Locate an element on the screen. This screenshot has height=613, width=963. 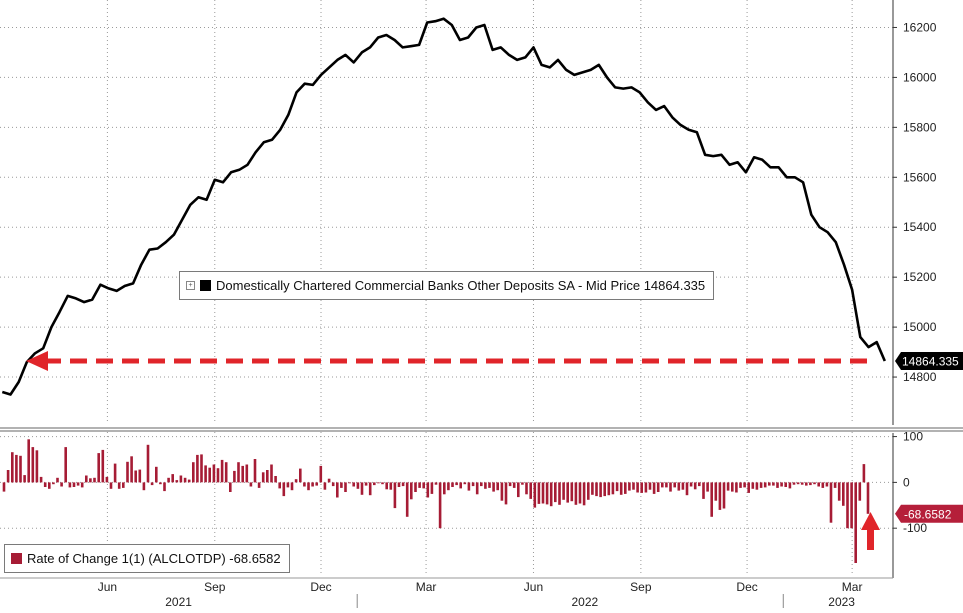
price-tick-label: 16200 is located at coordinates (920, 27).